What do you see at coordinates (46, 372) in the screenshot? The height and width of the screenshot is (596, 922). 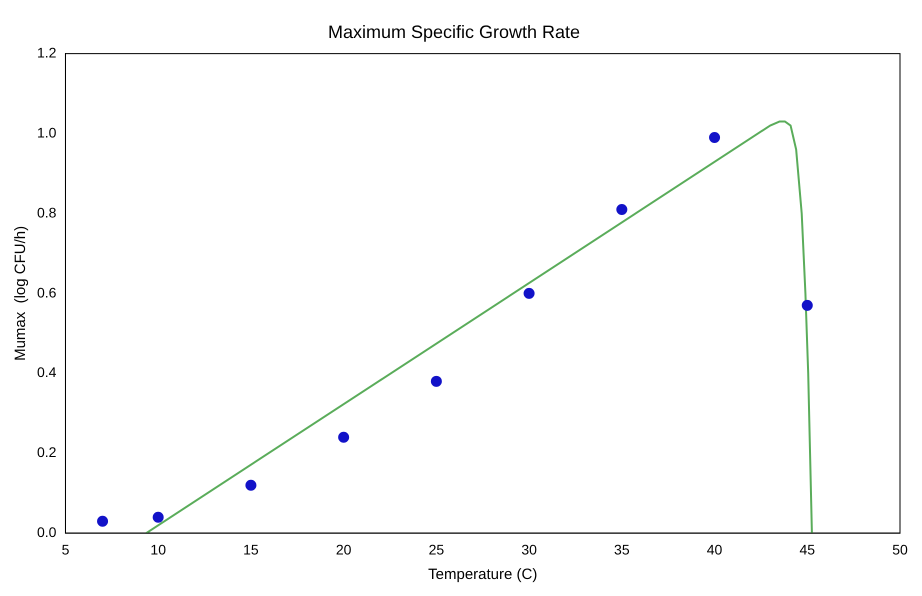 I see `y-tick-label: 0.4` at bounding box center [46, 372].